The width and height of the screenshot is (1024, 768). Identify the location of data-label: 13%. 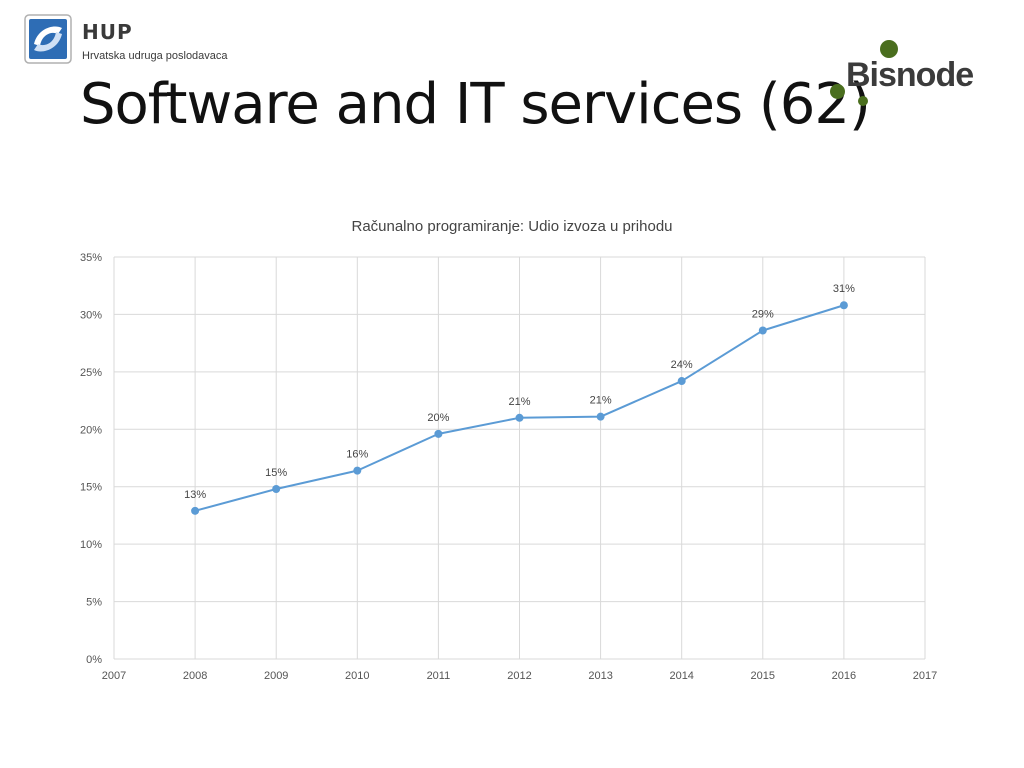
(195, 495).